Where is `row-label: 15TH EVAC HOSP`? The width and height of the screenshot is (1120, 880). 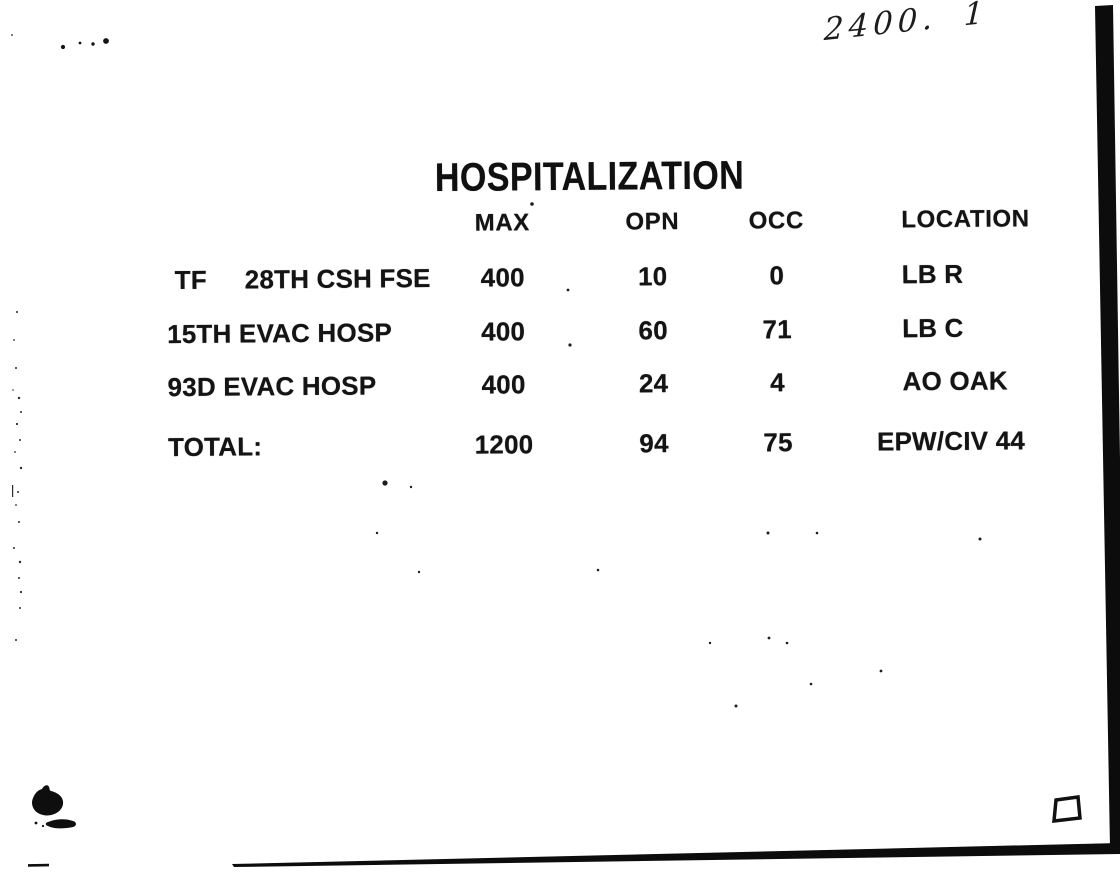 row-label: 15TH EVAC HOSP is located at coordinates (280, 333).